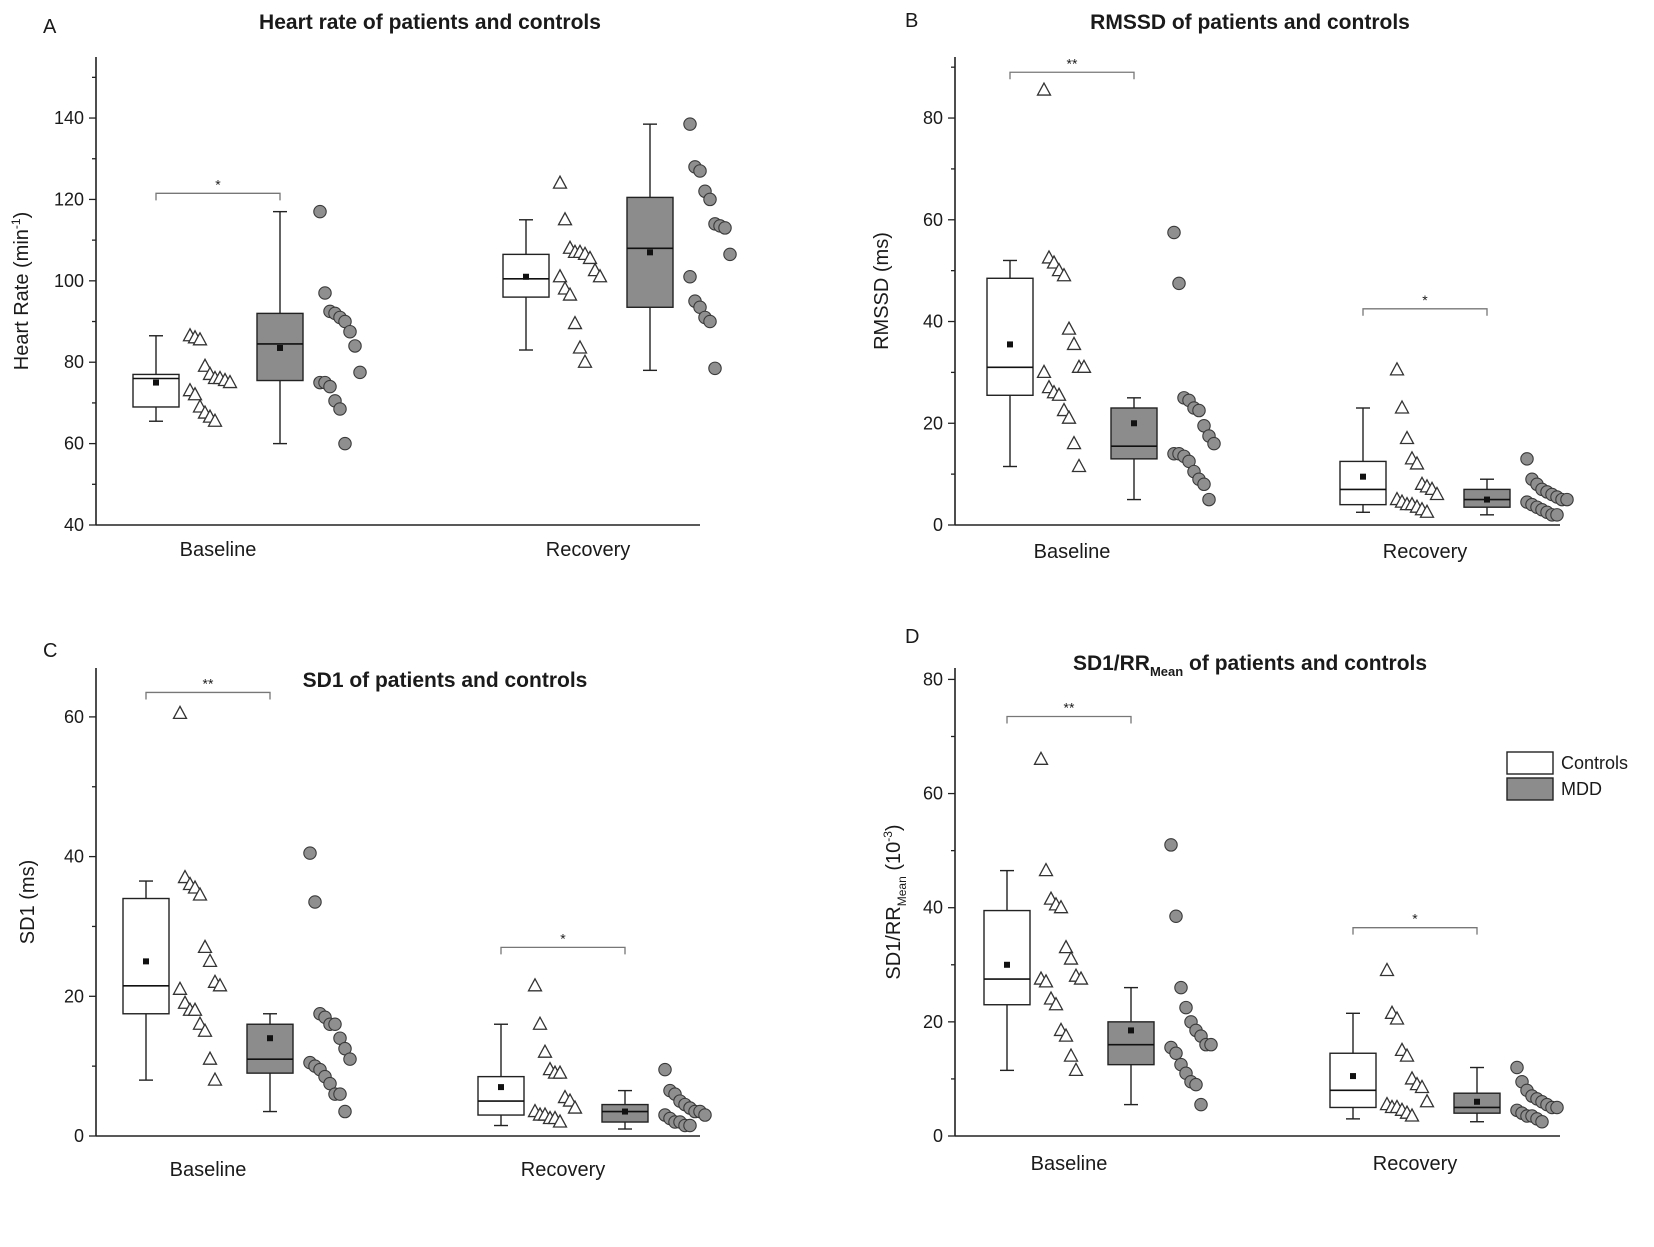 This screenshot has width=1654, height=1247. What do you see at coordinates (50, 27) in the screenshot?
I see `panel-letter: A` at bounding box center [50, 27].